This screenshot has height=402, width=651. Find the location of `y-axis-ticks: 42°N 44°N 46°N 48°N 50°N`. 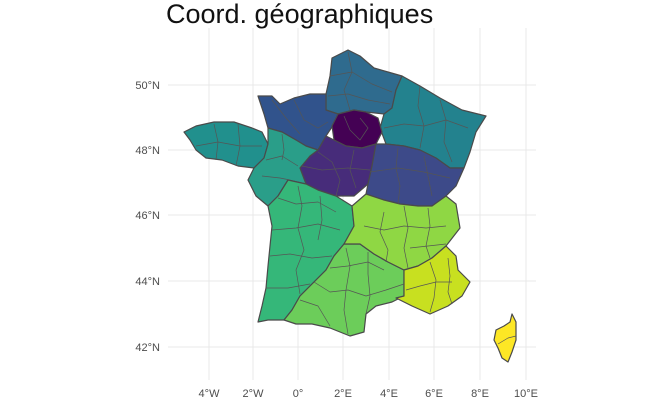

y-axis-ticks: 42°N 44°N 46°N 48°N 50°N is located at coordinates (147, 217).